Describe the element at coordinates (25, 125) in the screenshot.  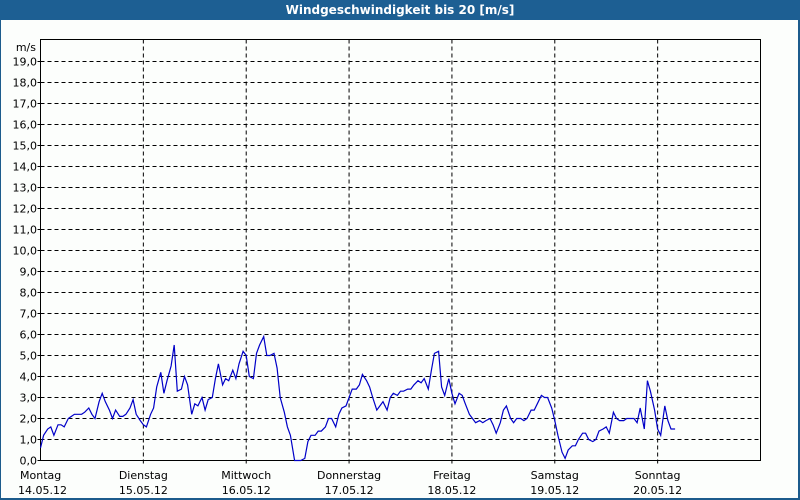
I see `y-tick-label: 16,0` at that location.